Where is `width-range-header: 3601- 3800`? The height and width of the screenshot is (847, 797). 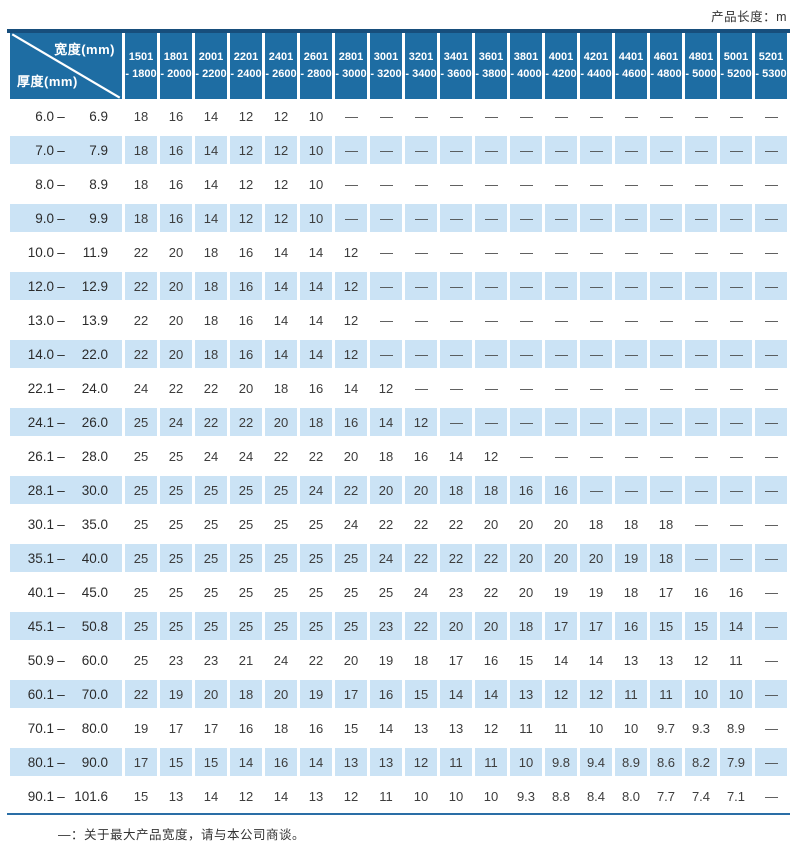 width-range-header: 3601- 3800 is located at coordinates (491, 66).